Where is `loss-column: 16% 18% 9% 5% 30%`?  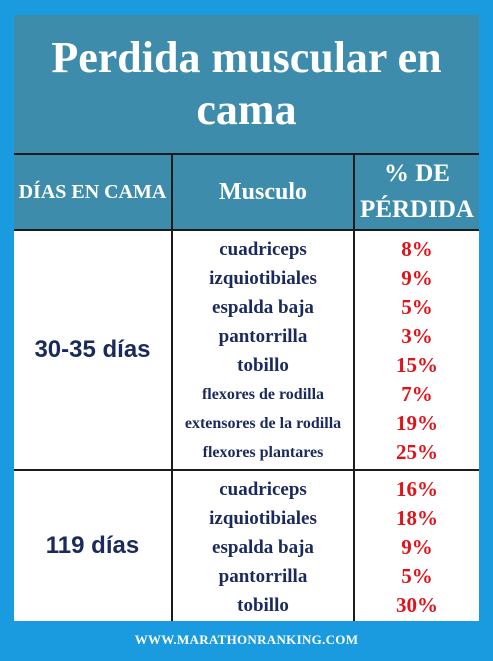 loss-column: 16% 18% 9% 5% 30% is located at coordinates (417, 546).